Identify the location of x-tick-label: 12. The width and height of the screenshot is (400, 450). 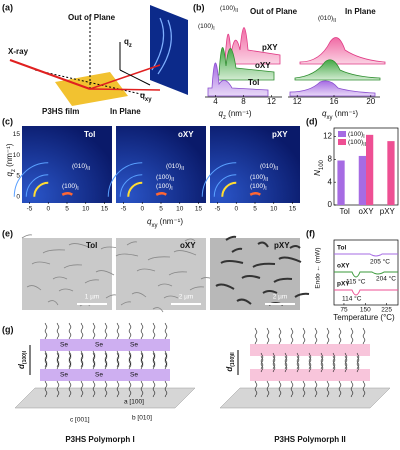
(297, 101).